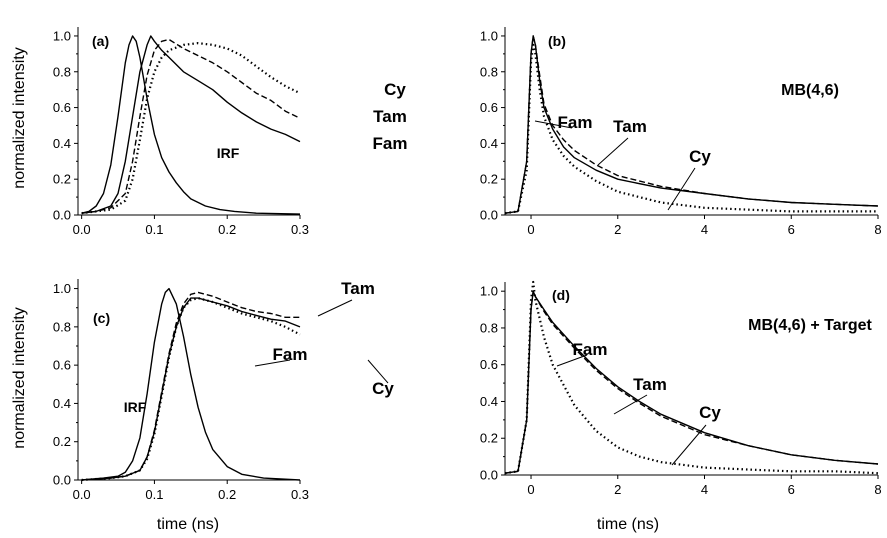  I want to click on x-axis-label-left: time (ns), so click(188, 524).